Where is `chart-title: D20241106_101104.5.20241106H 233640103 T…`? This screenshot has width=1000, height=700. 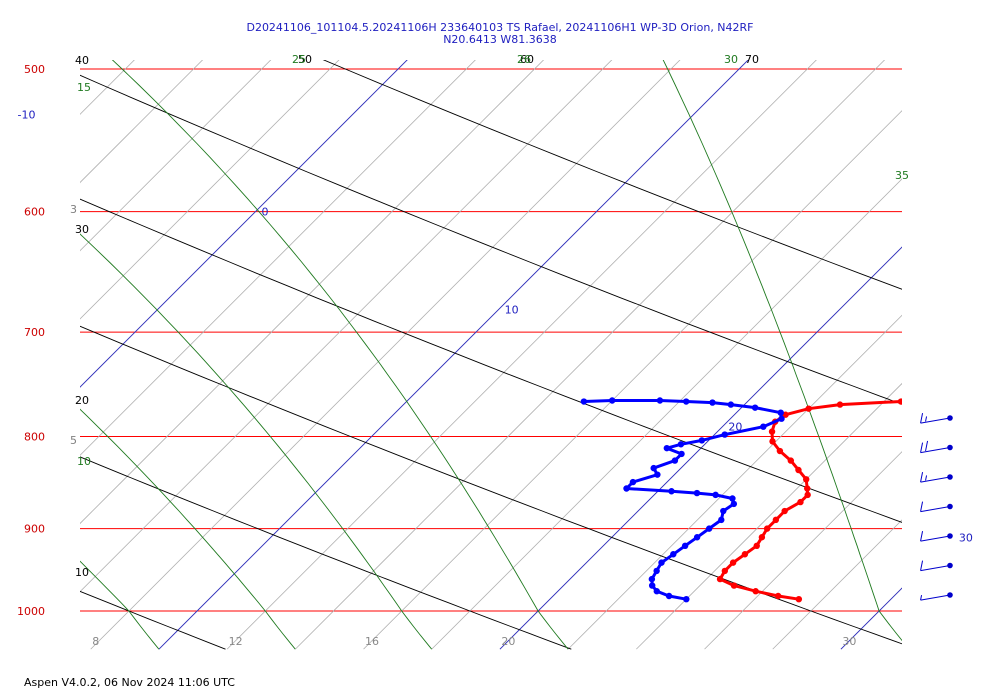
chart-title: D20241106_101104.5.20241106H 233640103 T… is located at coordinates (500, 34).